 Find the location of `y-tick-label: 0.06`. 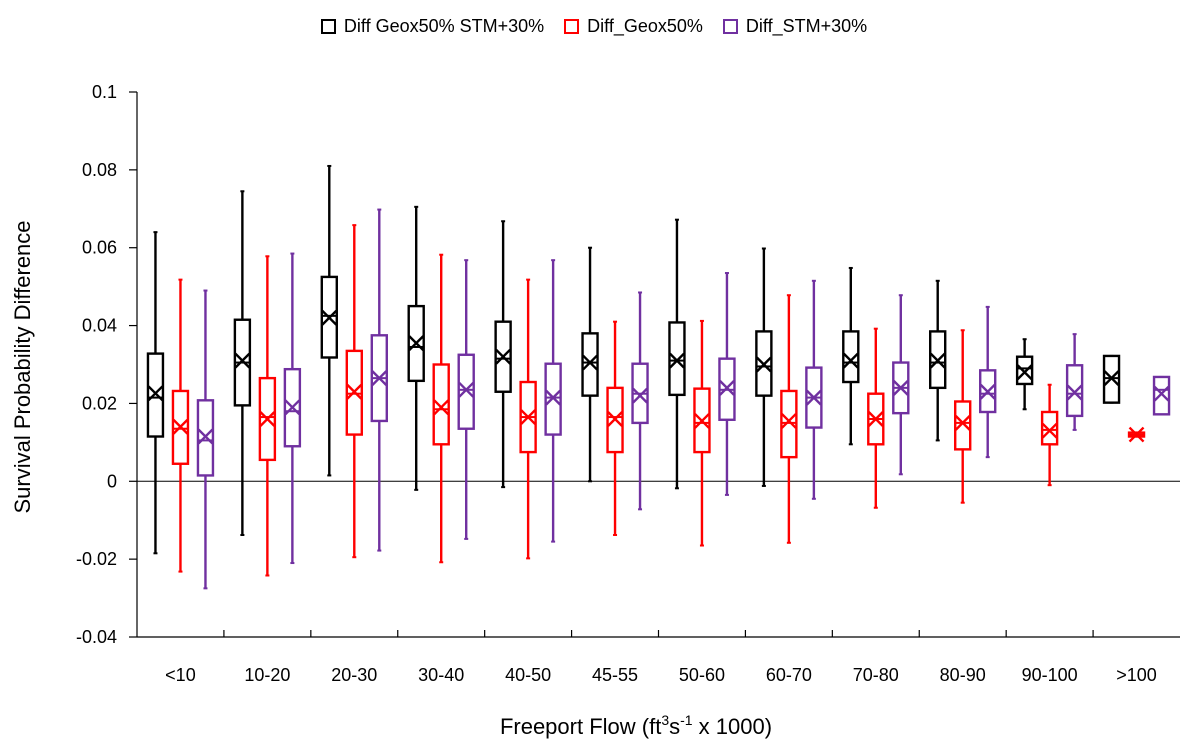

y-tick-label: 0.06 is located at coordinates (99, 248).